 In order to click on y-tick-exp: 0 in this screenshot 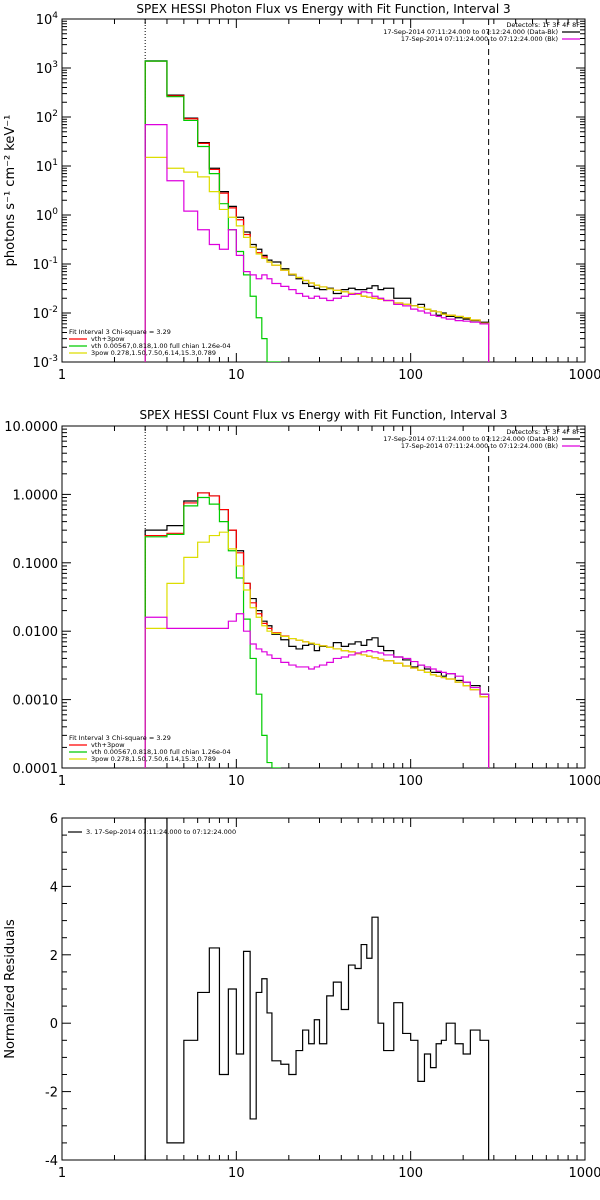, I will do `click(55, 212)`.